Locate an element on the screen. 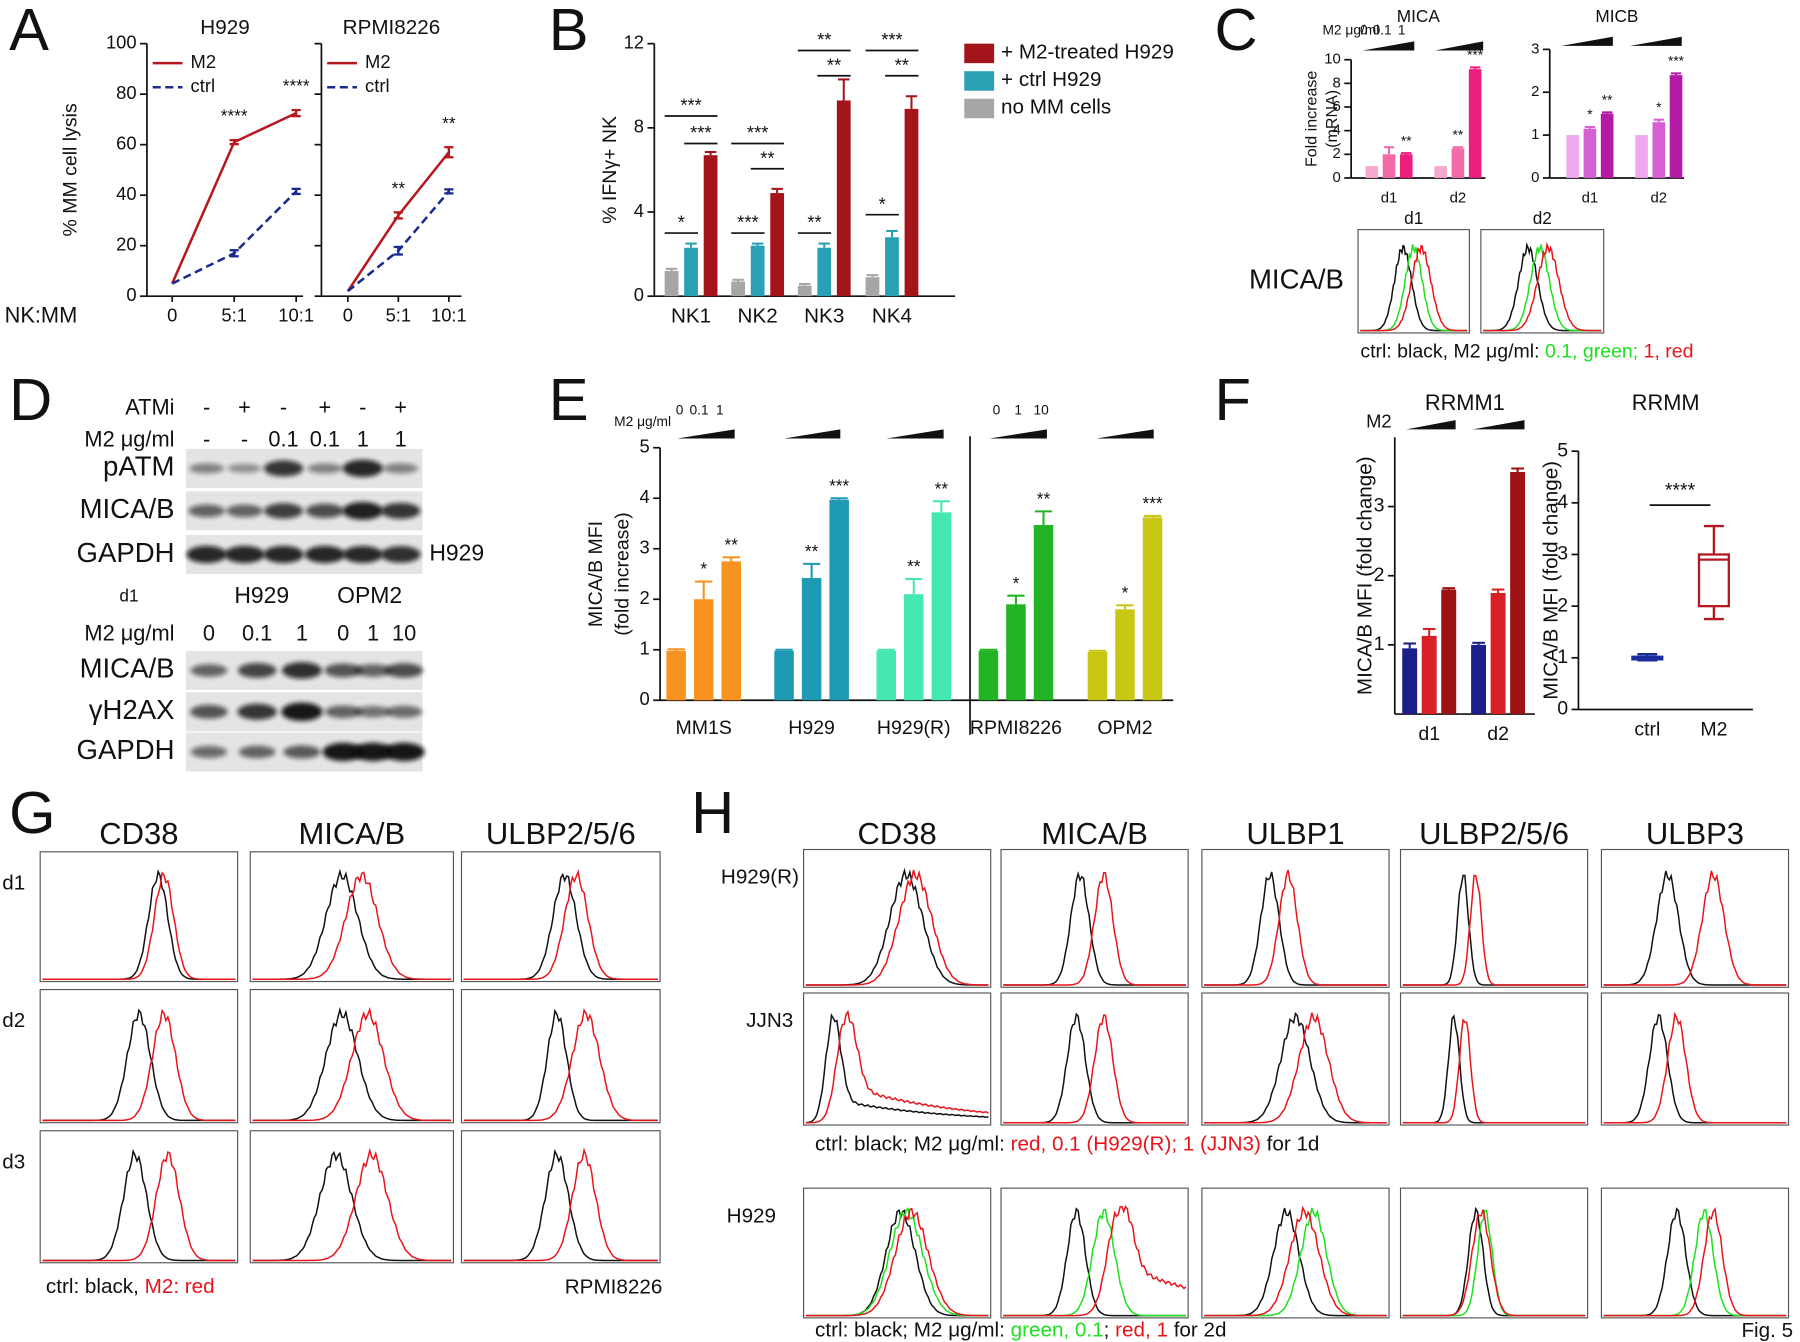 The width and height of the screenshot is (1800, 1342). lane-label: 0 is located at coordinates (209, 633).